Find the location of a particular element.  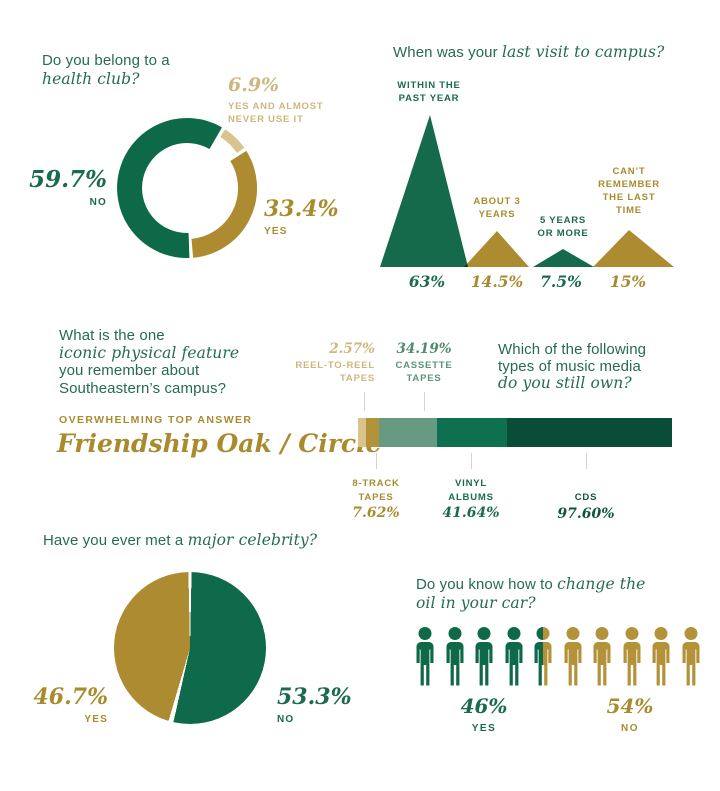

bar-label-reel-to-reel: 2.57% REEL-TO-REEL TAPES is located at coordinates (325, 363).